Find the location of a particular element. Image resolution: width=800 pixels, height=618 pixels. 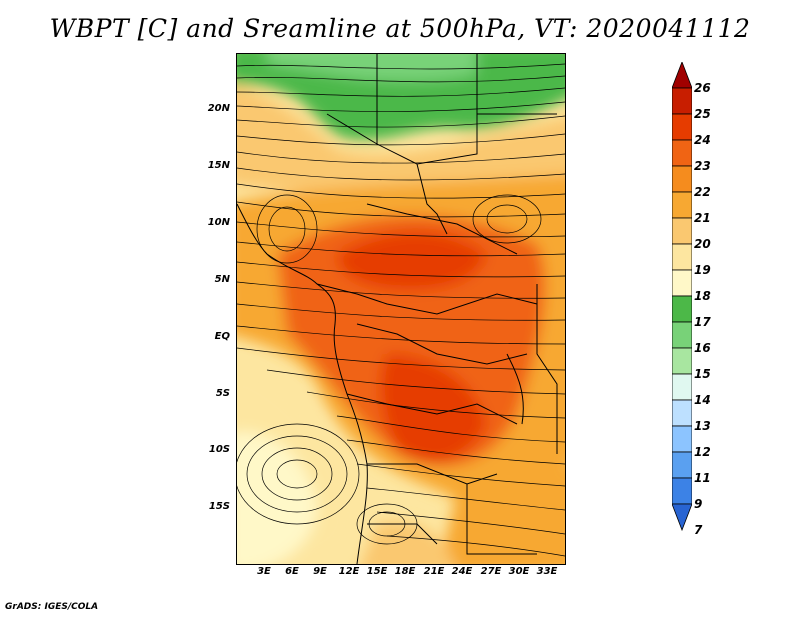

lon-label-21e: 21E is located at coordinates (434, 571).